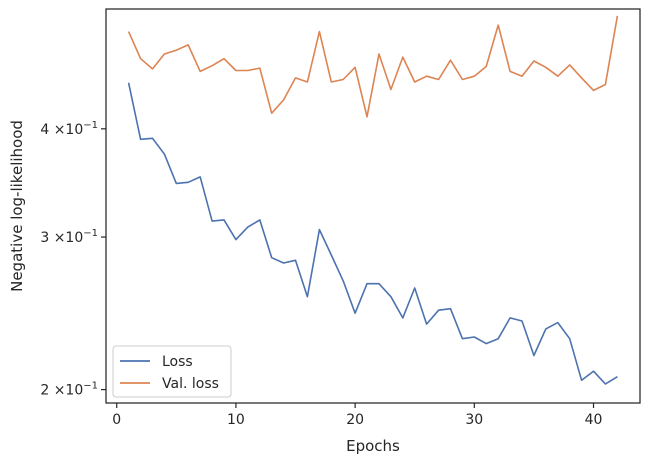 The height and width of the screenshot is (463, 651). I want to click on y-tick-label: 3 ×10⁻¹, so click(69, 237).